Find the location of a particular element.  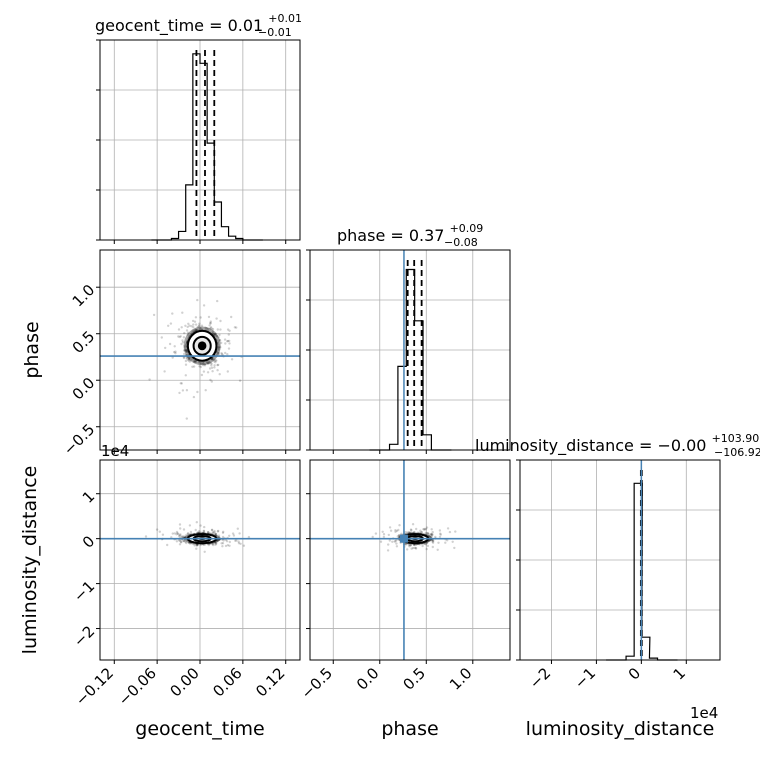

luminosity_distance-vs-phase-bg is located at coordinates (410, 560).